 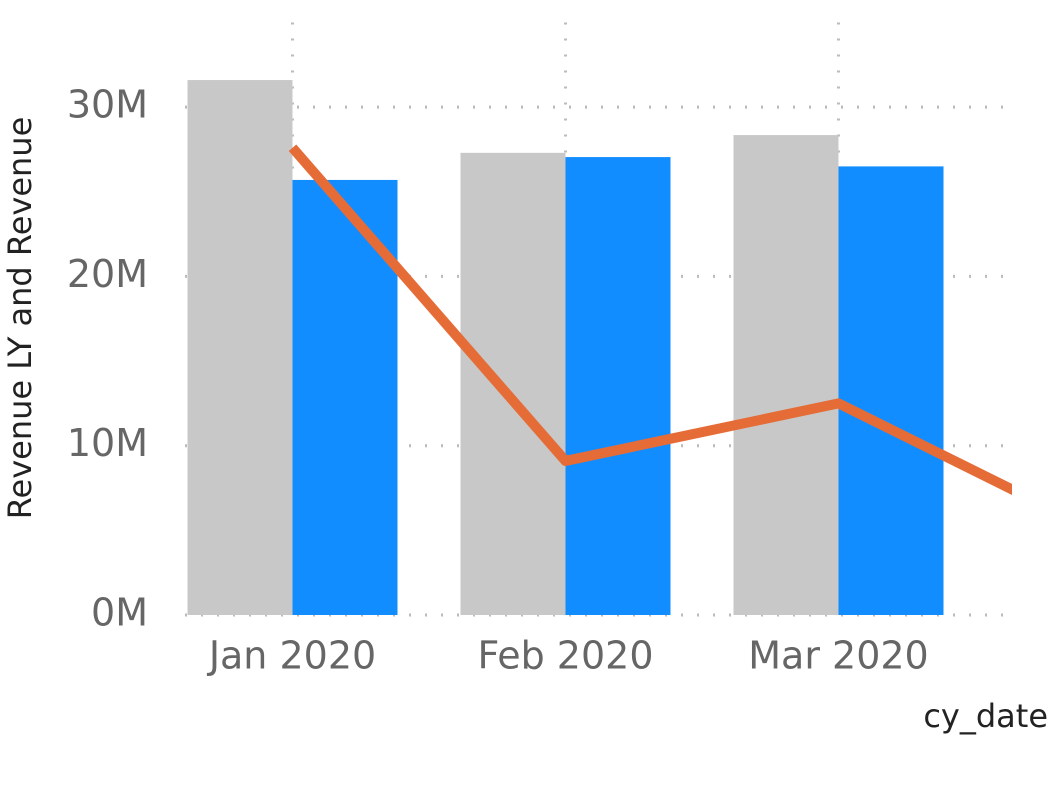 I want to click on x-tick-label: Feb 2020, so click(x=565, y=656).